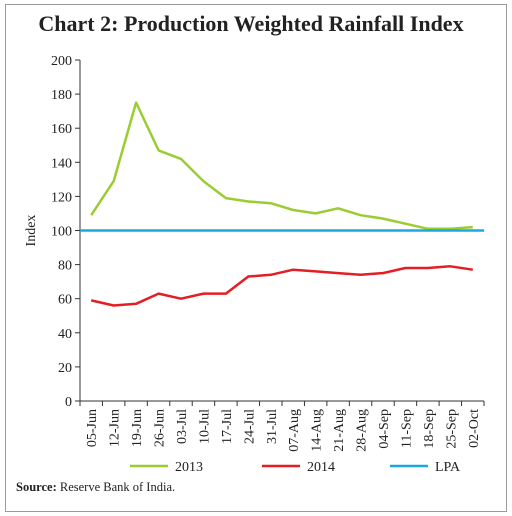 The image size is (512, 516). Describe the element at coordinates (451, 429) in the screenshot. I see `x-tick-label: 25-Sep` at that location.